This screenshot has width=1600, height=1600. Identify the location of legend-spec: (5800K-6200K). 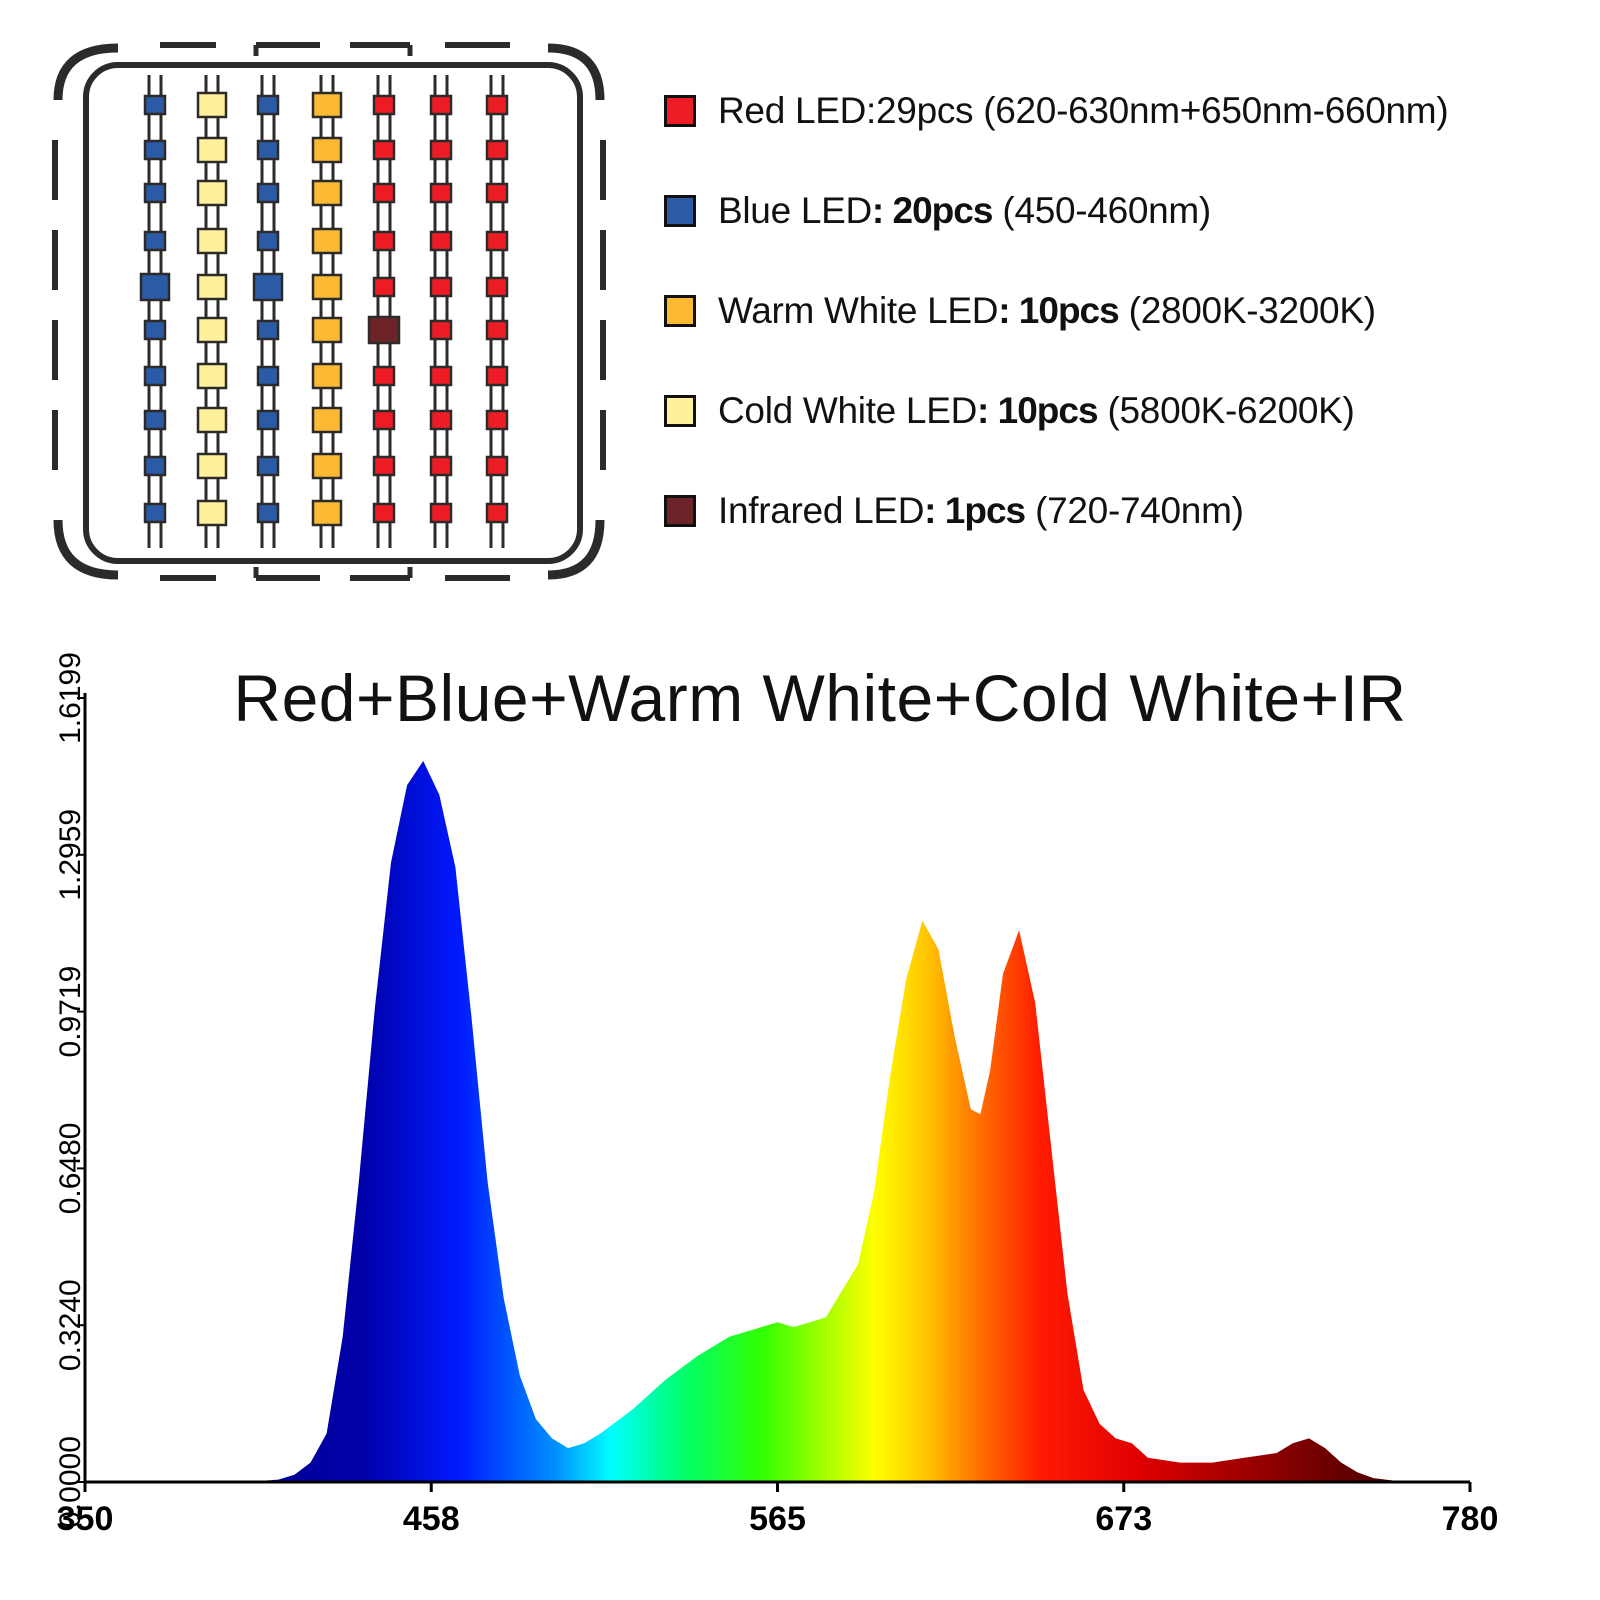
(1226, 410).